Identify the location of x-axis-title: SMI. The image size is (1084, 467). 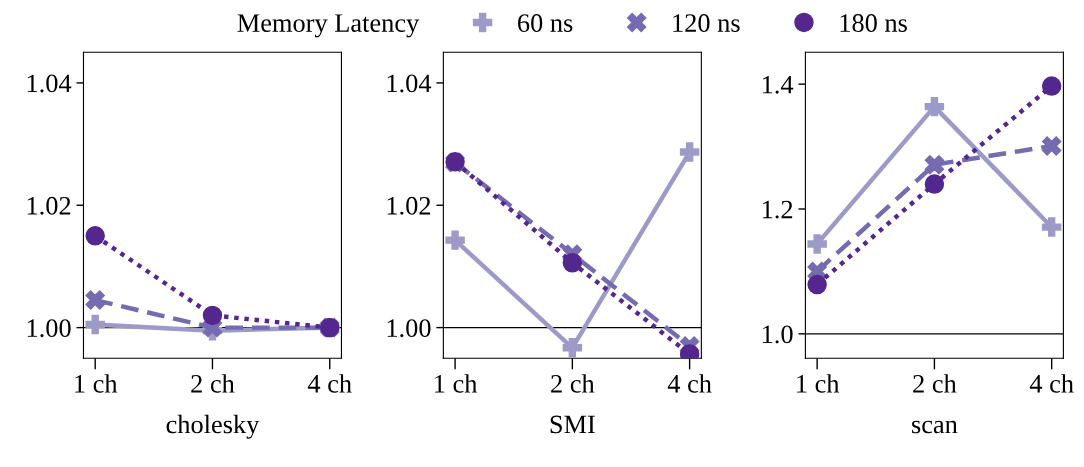
(572, 424).